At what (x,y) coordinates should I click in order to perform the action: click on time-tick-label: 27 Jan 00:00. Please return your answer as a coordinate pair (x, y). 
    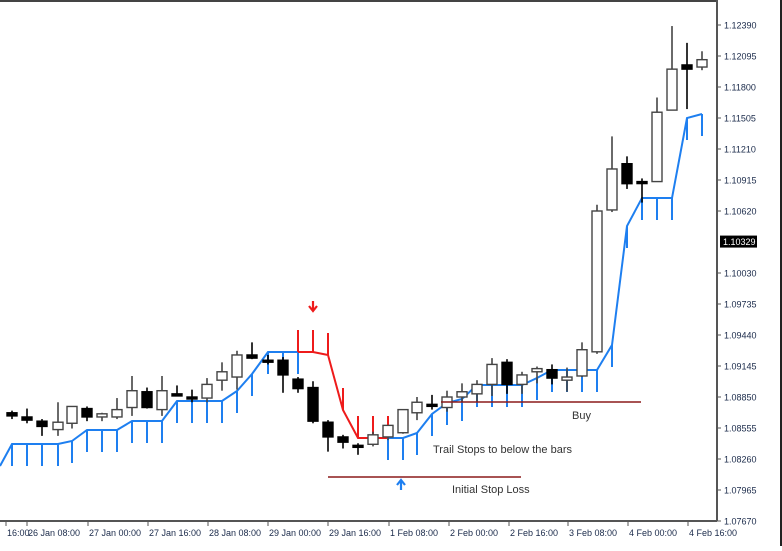
    Looking at the image, I should click on (115, 533).